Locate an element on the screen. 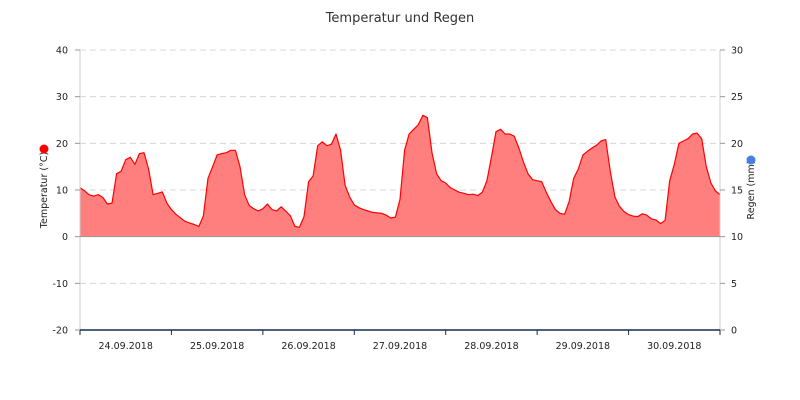 Image resolution: width=800 pixels, height=400 pixels. x-tick-label: 30.09.2018 is located at coordinates (674, 346).